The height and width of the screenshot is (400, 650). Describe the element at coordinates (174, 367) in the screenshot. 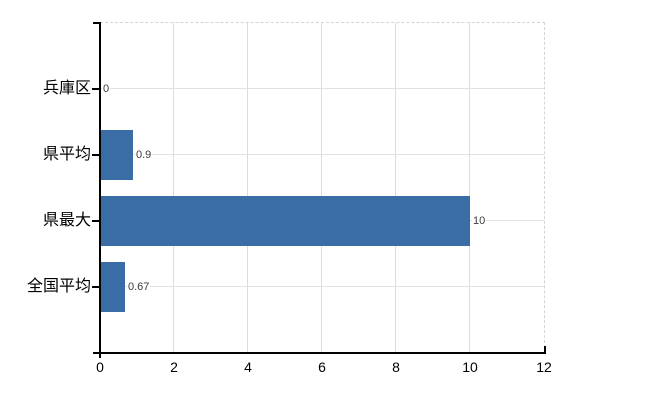

I see `x-tick-label: 2` at that location.